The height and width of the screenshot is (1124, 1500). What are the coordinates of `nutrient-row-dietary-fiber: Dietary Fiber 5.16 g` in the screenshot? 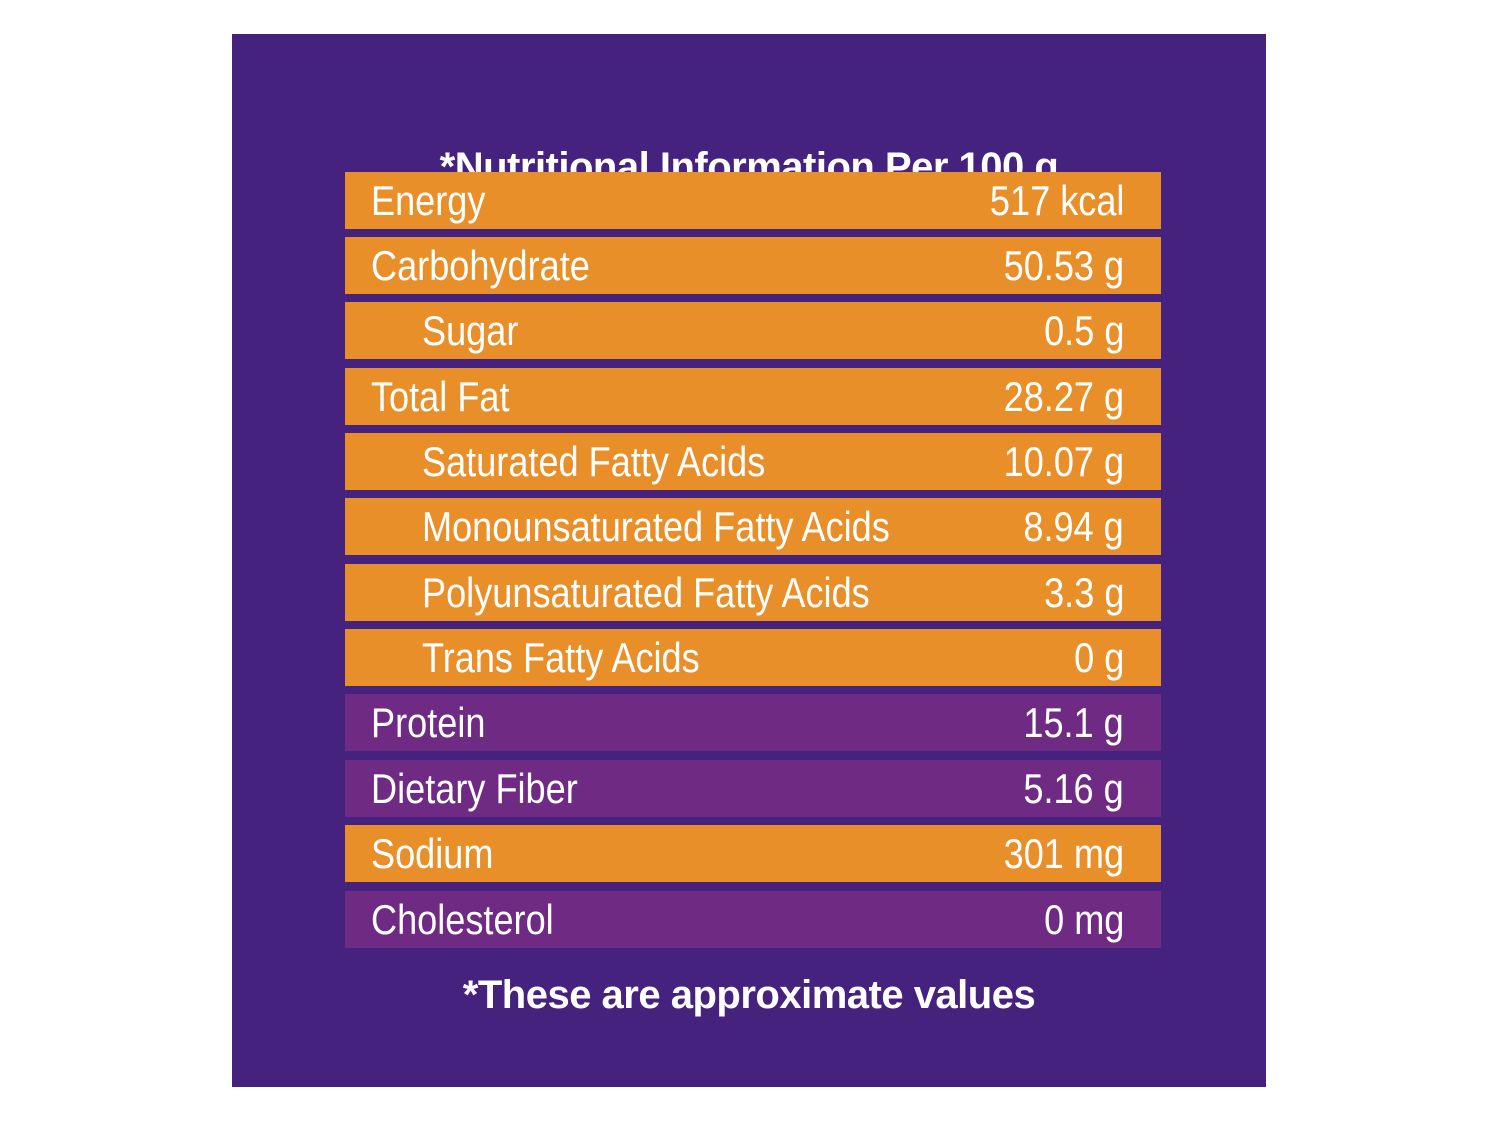 It's located at (753, 788).